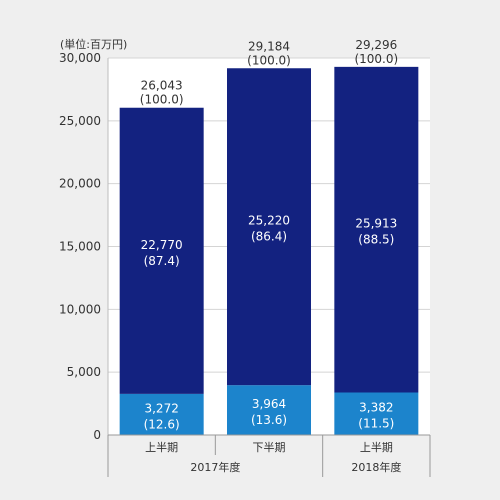 Image resolution: width=500 pixels, height=500 pixels. I want to click on y-tick-label: 25,000, so click(80, 121).